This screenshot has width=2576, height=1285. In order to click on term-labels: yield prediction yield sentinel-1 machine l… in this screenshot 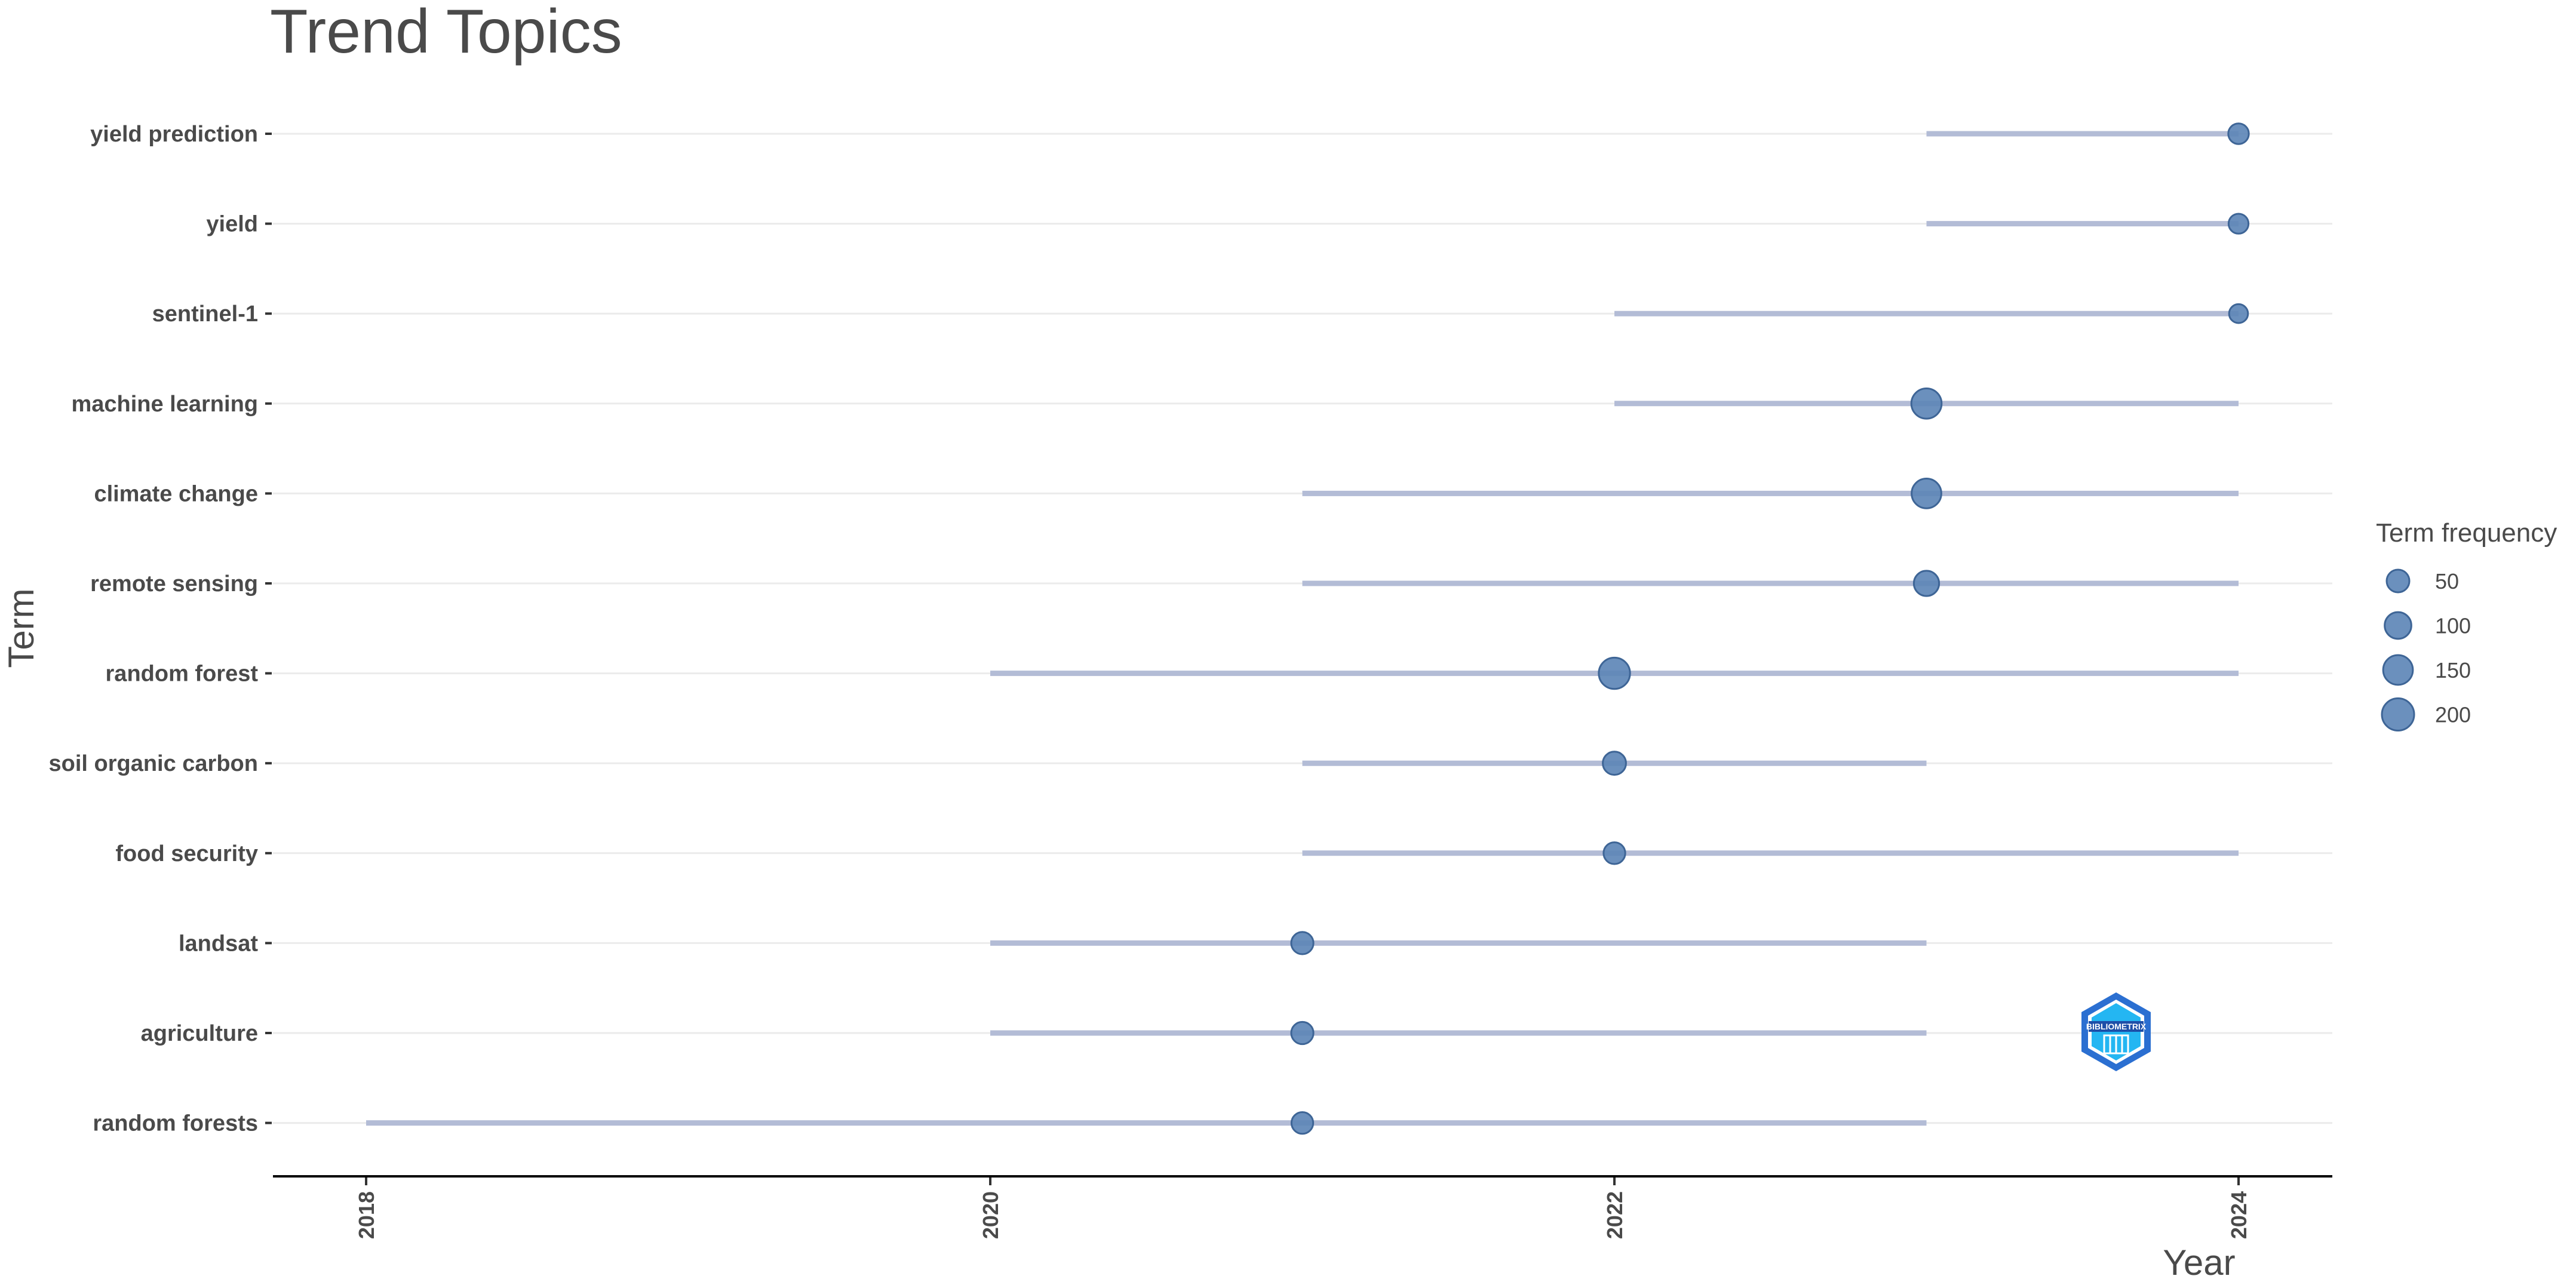, I will do `click(160, 629)`.